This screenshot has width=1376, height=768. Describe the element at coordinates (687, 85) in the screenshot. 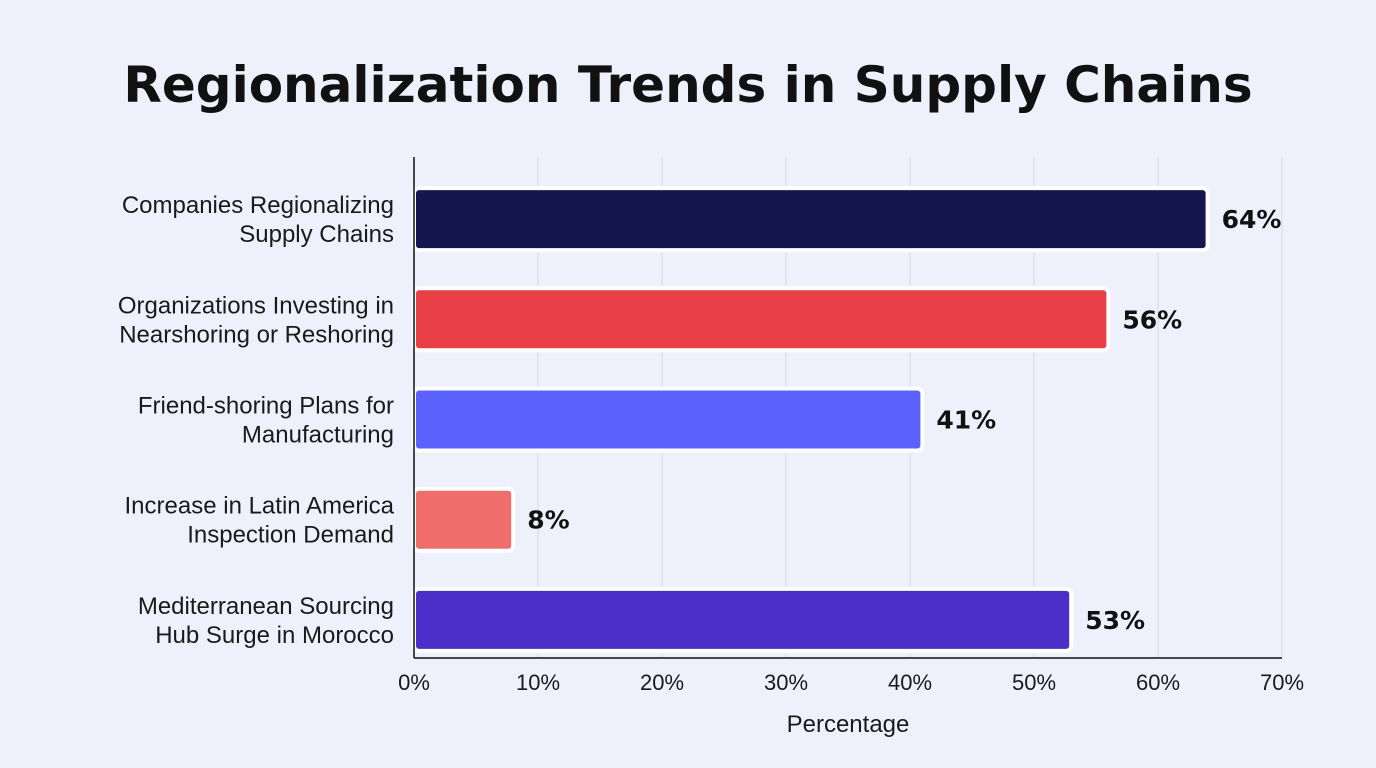

I see `chart-title: Regionalization Trends in Supply Chains` at that location.